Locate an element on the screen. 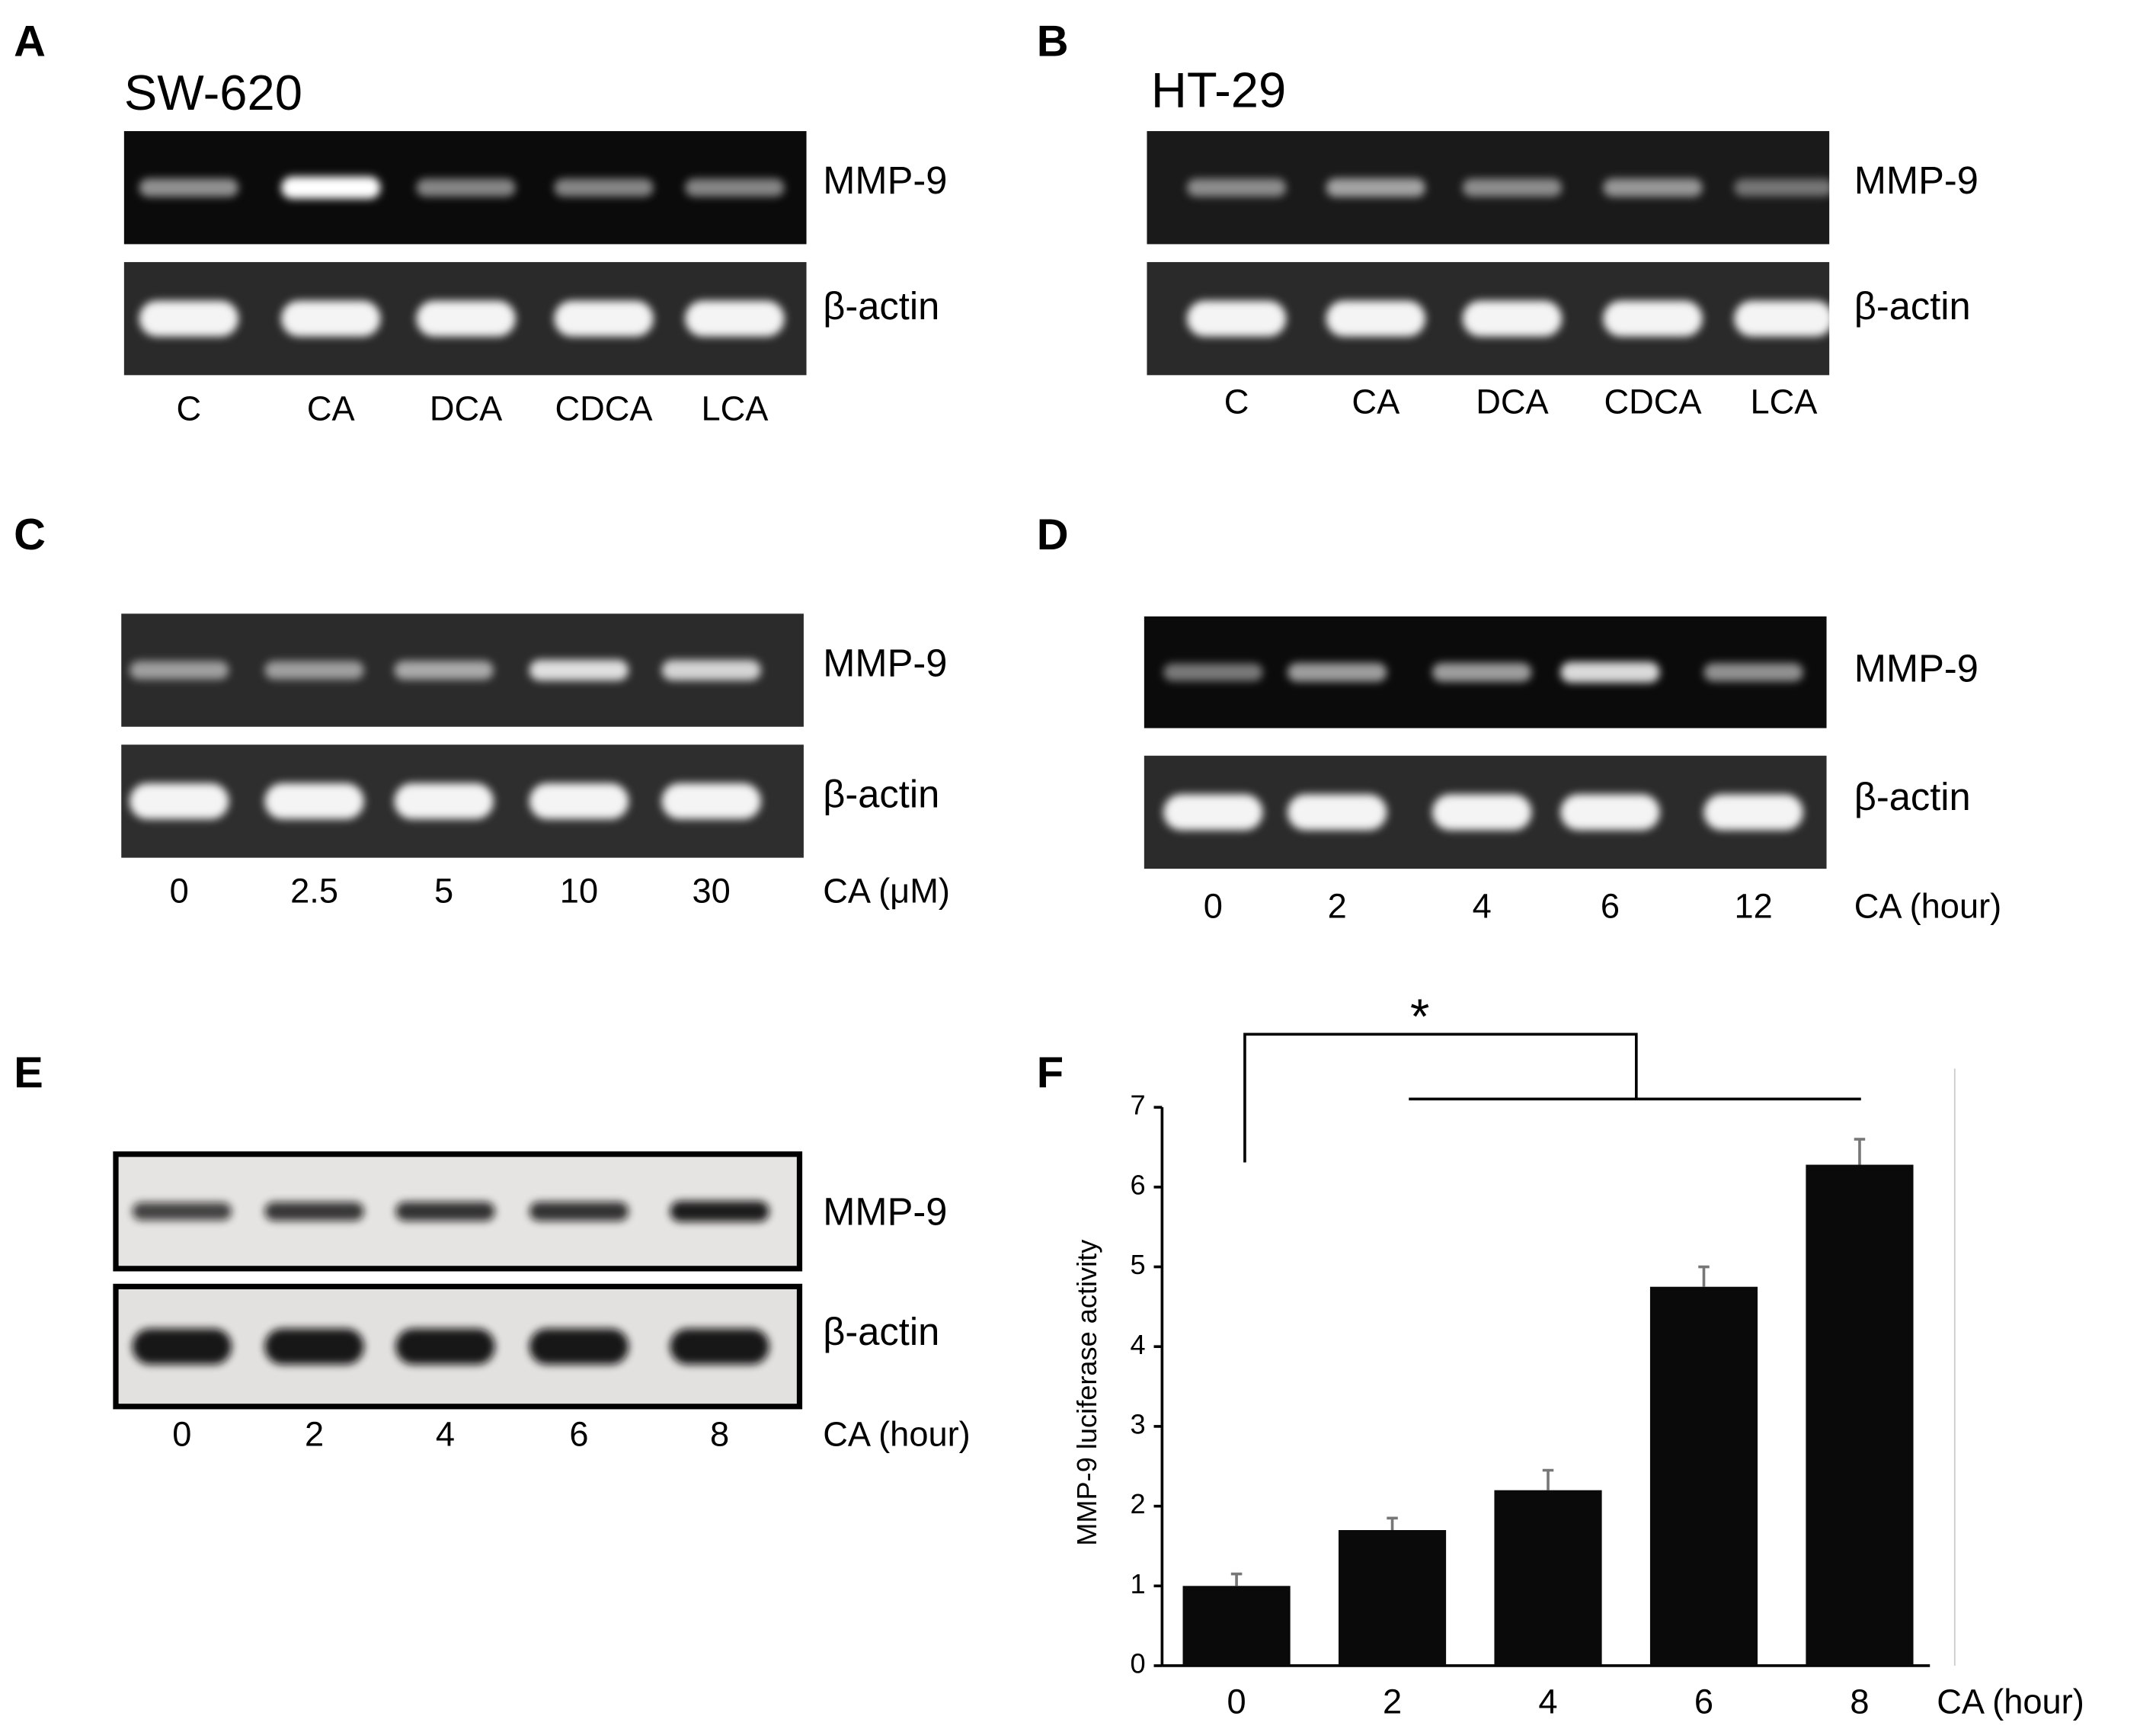 The width and height of the screenshot is (2156, 1732). panel-label: E is located at coordinates (28, 1072).